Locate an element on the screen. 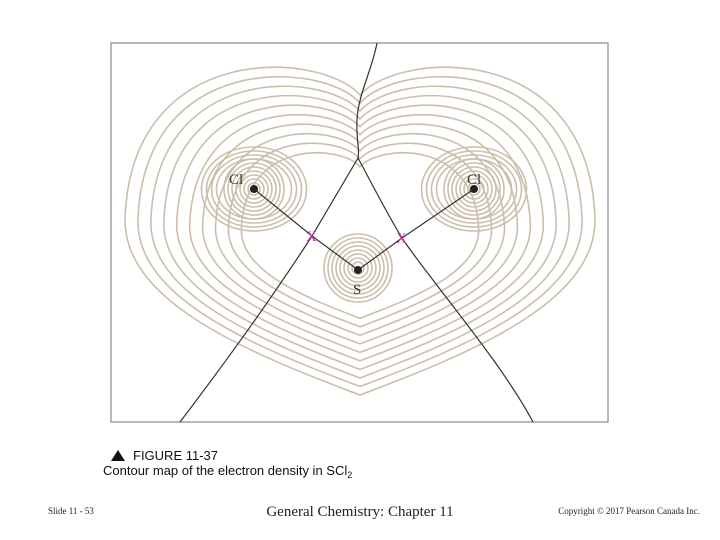 The height and width of the screenshot is (540, 720). caption-icon is located at coordinates (118, 455).